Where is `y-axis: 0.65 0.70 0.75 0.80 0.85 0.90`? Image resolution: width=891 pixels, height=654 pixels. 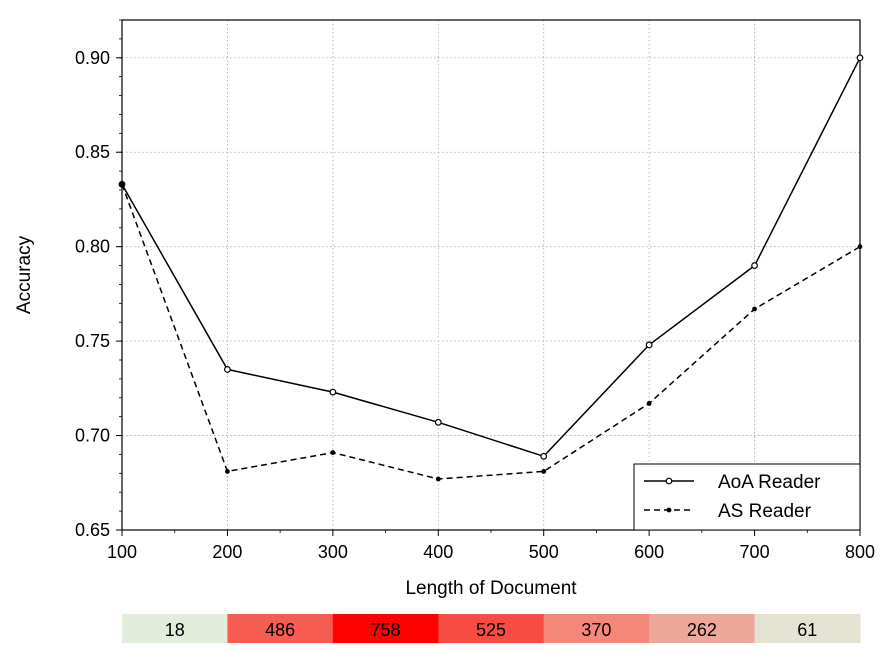
y-axis: 0.65 0.70 0.75 0.80 0.85 0.90 is located at coordinates (98, 279).